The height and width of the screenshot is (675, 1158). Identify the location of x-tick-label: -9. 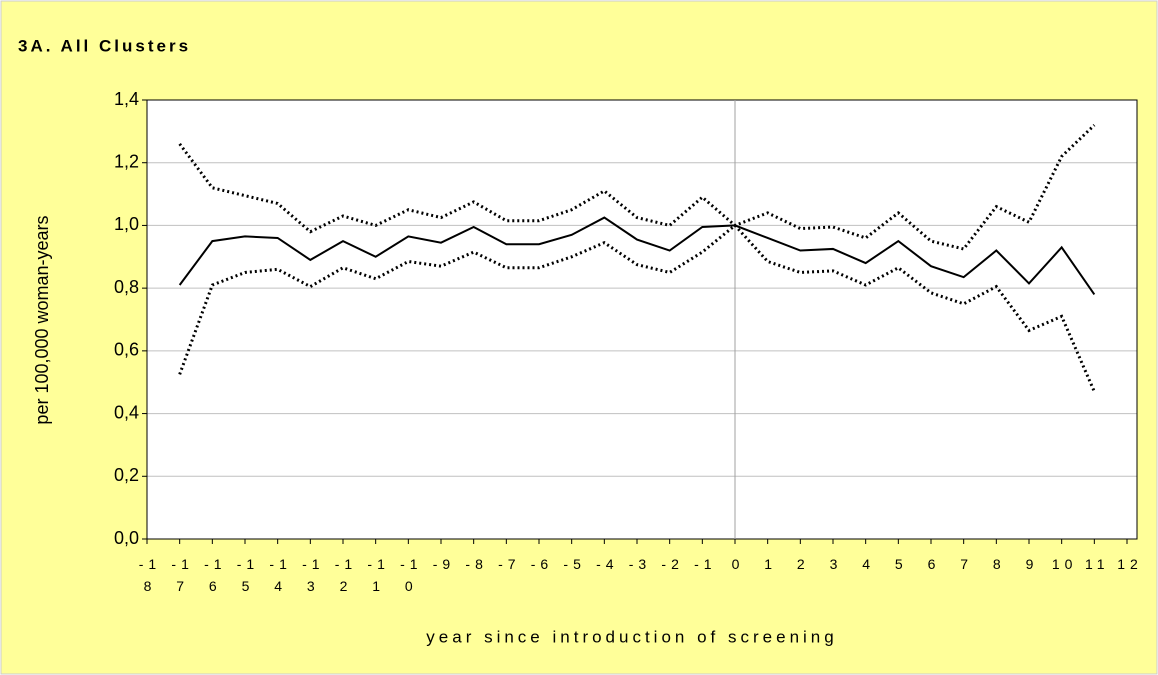
(444, 564).